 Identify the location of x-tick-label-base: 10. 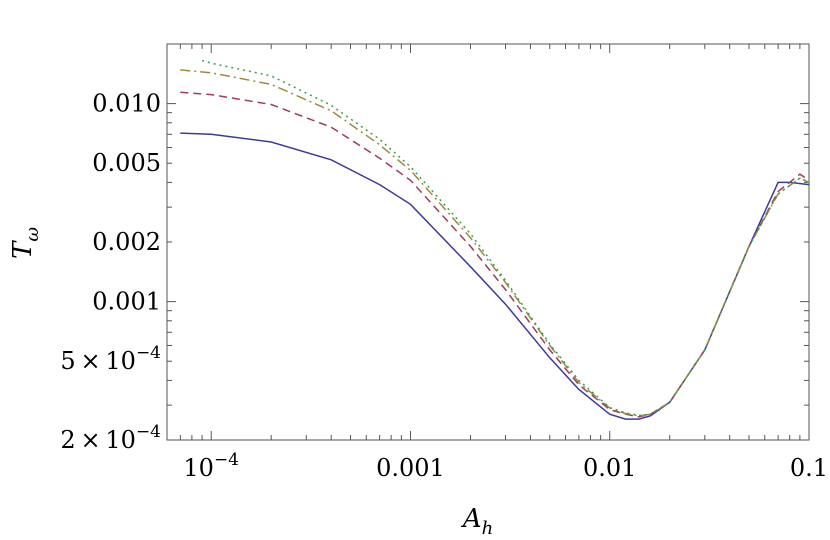
(198, 468).